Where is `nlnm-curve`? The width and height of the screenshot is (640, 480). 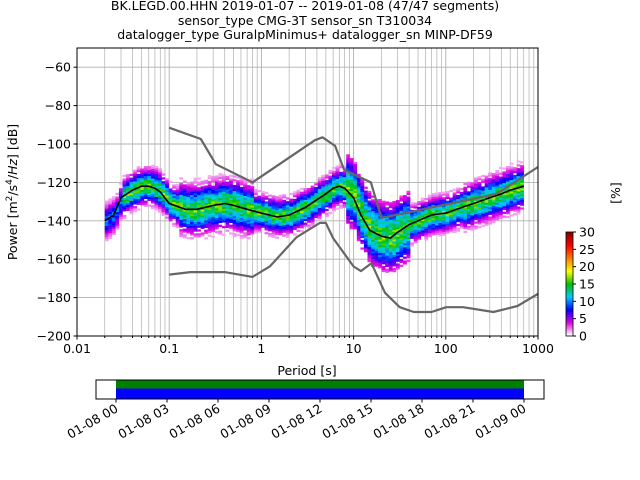 nlnm-curve is located at coordinates (353, 267).